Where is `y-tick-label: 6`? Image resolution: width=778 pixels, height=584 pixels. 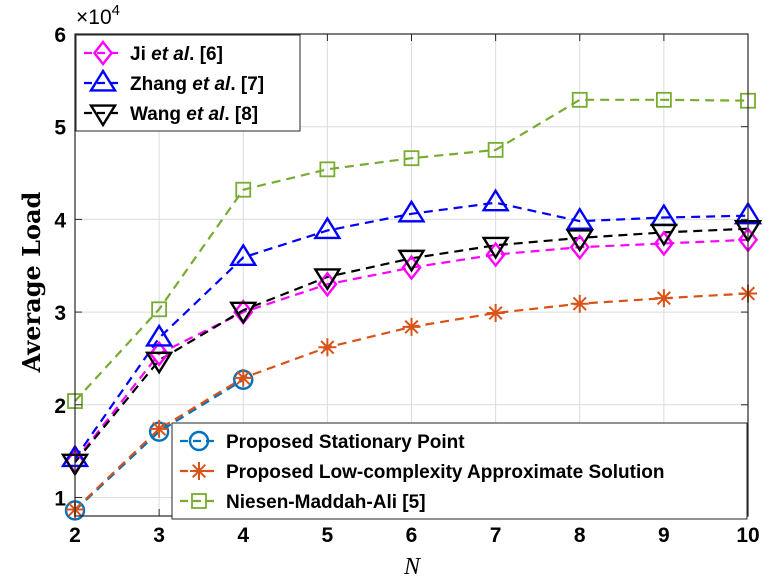
y-tick-label: 6 is located at coordinates (60, 35).